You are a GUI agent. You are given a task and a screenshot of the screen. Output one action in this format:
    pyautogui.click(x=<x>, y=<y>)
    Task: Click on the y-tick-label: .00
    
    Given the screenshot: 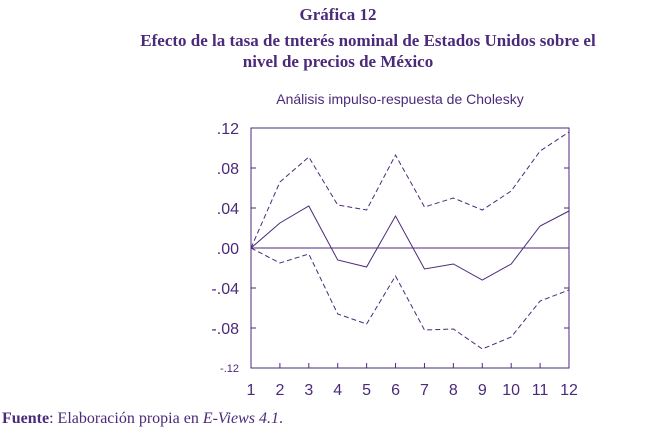 What is the action you would take?
    pyautogui.click(x=228, y=249)
    